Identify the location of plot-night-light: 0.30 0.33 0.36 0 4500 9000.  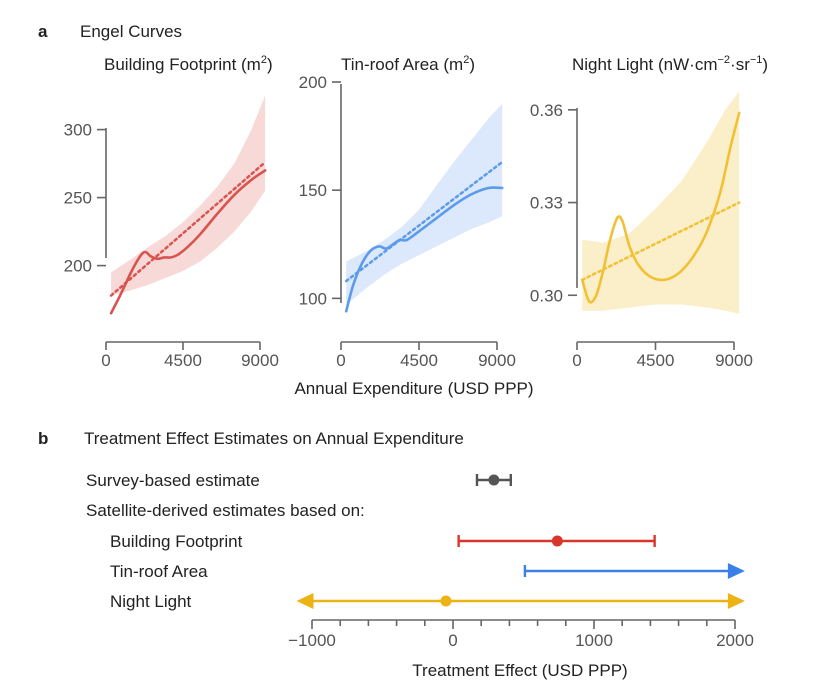
(641, 230).